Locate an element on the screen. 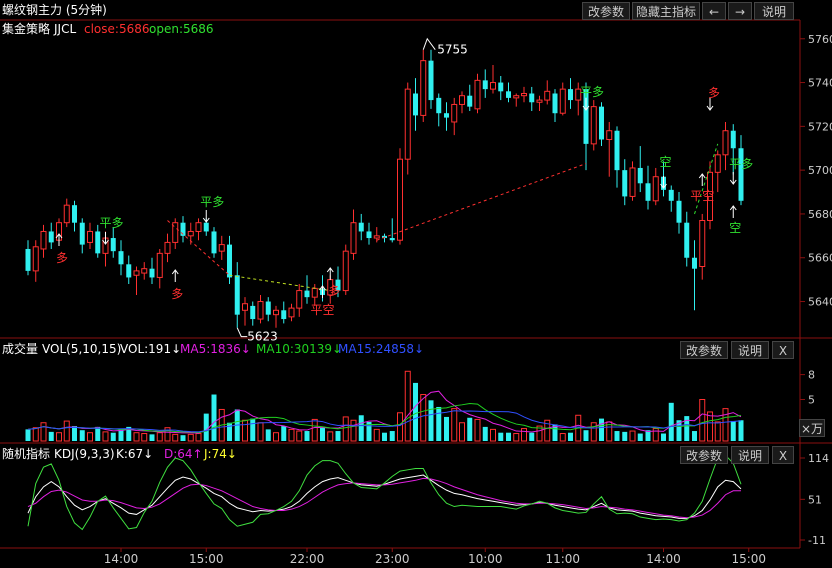 Image resolution: width=832 pixels, height=568 pixels. arrow-right-button: → is located at coordinates (740, 11).